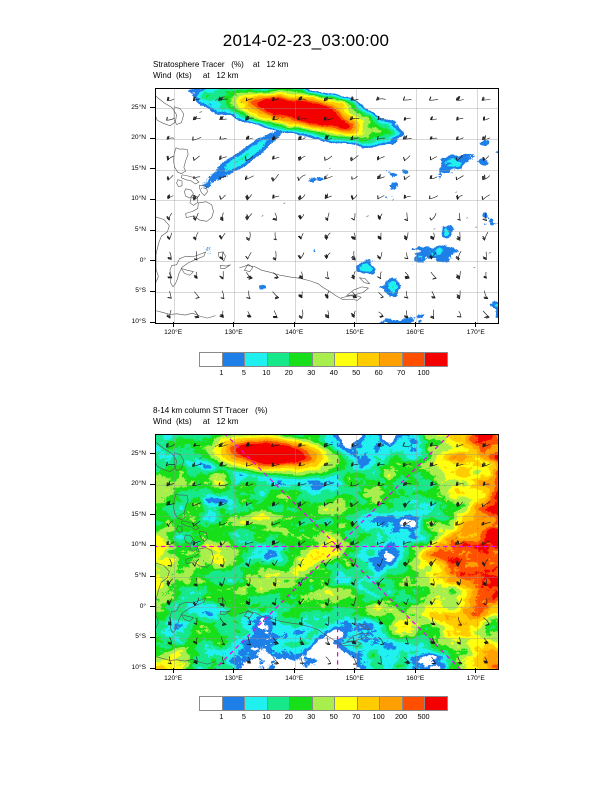 The image size is (612, 792). What do you see at coordinates (322, 374) in the screenshot?
I see `colorbar-upper-ticks: 1 5 10 20 30 40 50 60 70 100` at bounding box center [322, 374].